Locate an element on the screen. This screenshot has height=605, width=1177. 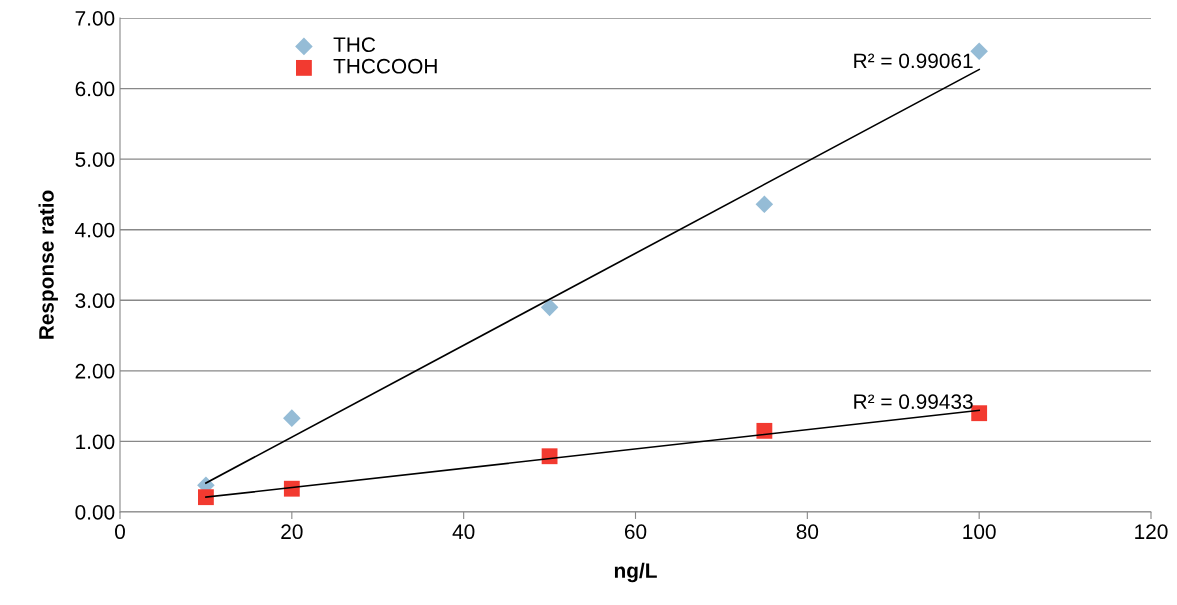
y-tick-label: 5.00 is located at coordinates (95, 159).